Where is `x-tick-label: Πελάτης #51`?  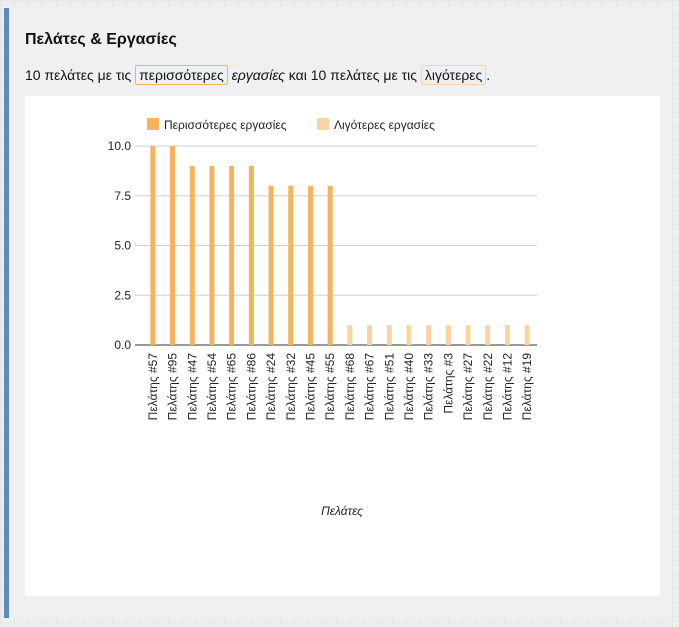
x-tick-label: Πελάτης #51 is located at coordinates (389, 387).